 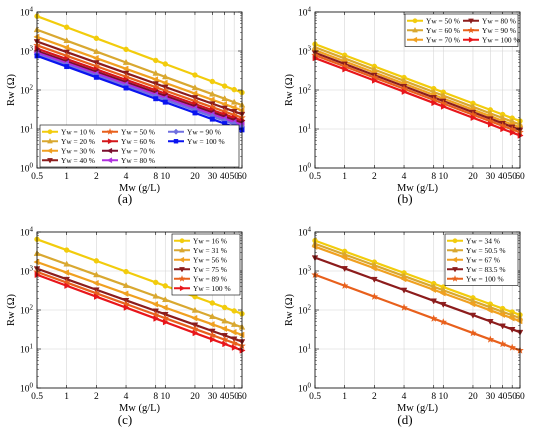 I want to click on x-tick-label: 20, so click(x=195, y=177).